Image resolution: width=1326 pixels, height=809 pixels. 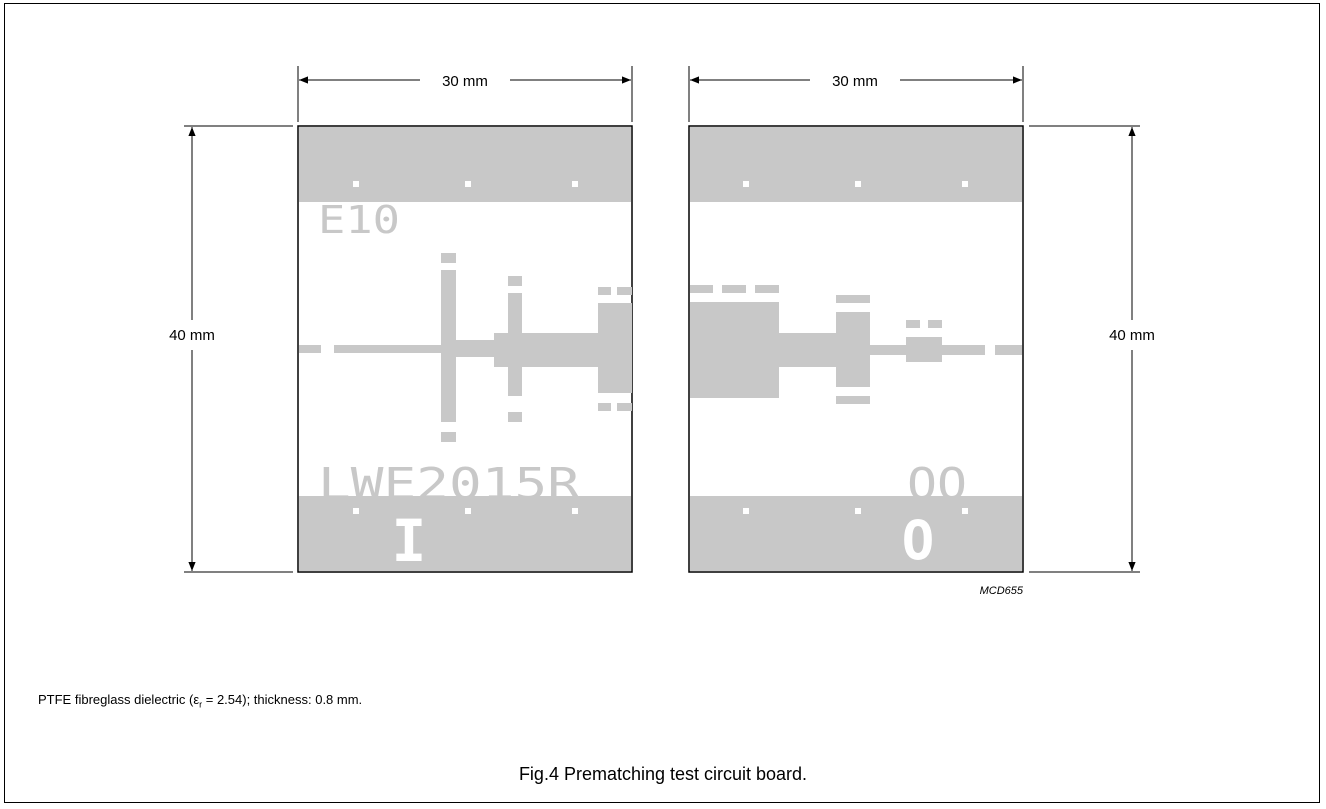 I want to click on ground-plane-bottom, so click(x=856, y=533).